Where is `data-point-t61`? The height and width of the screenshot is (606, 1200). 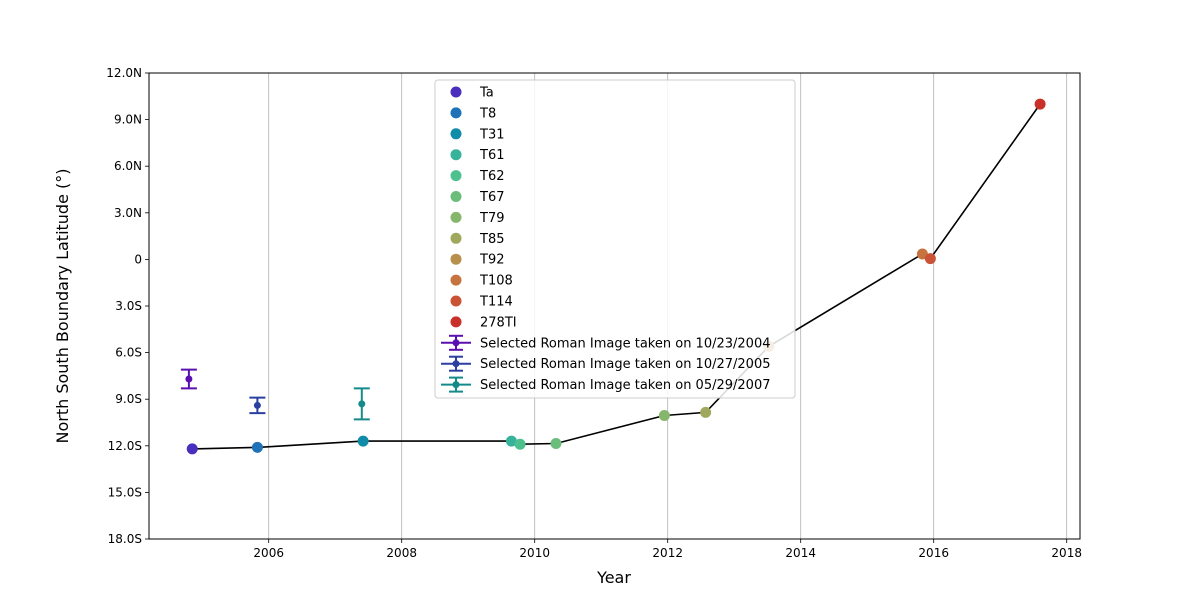 data-point-t61 is located at coordinates (511, 441).